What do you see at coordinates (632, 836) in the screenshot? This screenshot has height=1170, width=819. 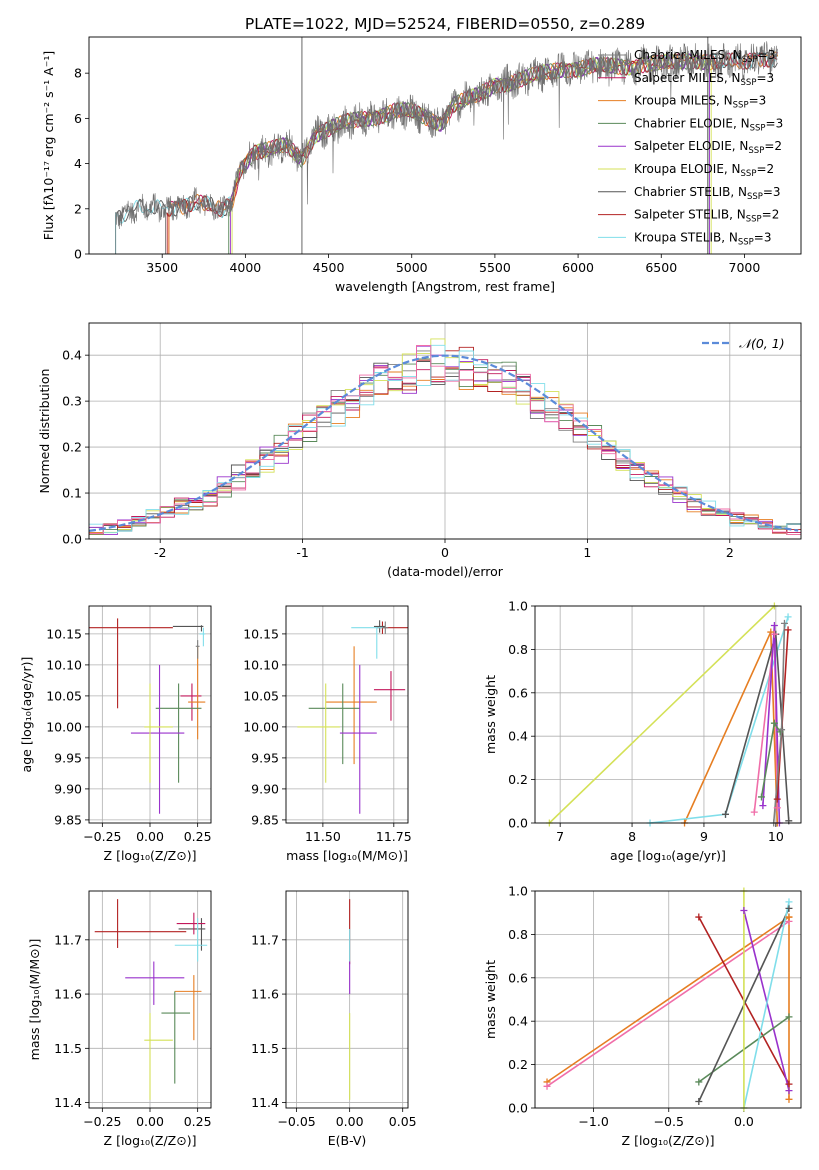 I see `x-tick-label: 8` at bounding box center [632, 836].